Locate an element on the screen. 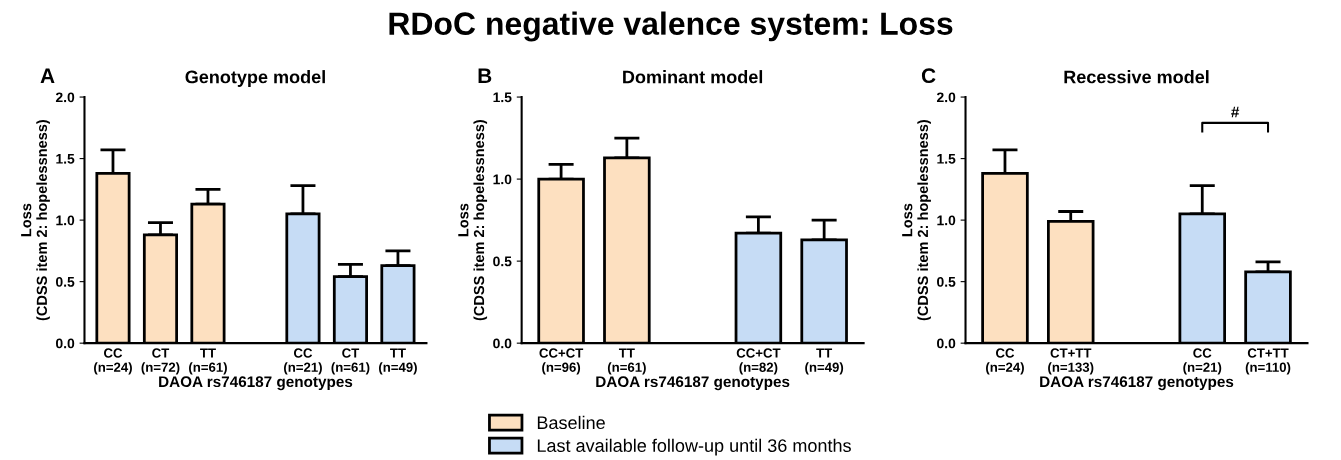  text: C is located at coordinates (928, 76).